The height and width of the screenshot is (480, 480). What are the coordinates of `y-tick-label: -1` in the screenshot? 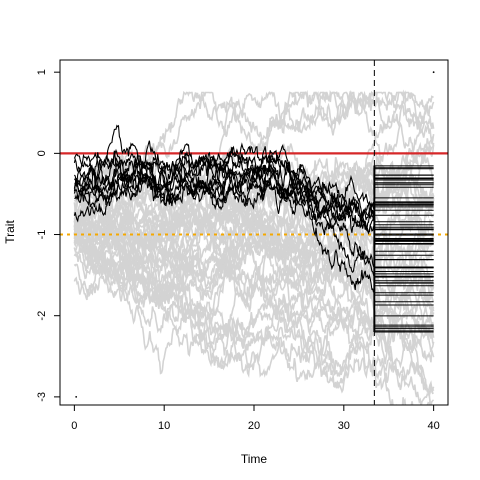 It's located at (42, 235).